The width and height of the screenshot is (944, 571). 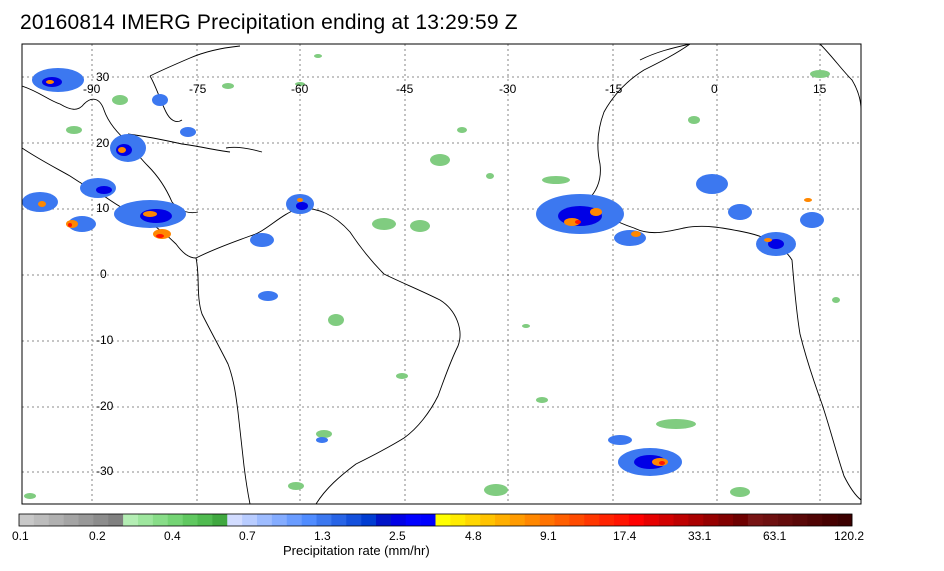 I want to click on south-america-west-coast, so click(x=223, y=380).